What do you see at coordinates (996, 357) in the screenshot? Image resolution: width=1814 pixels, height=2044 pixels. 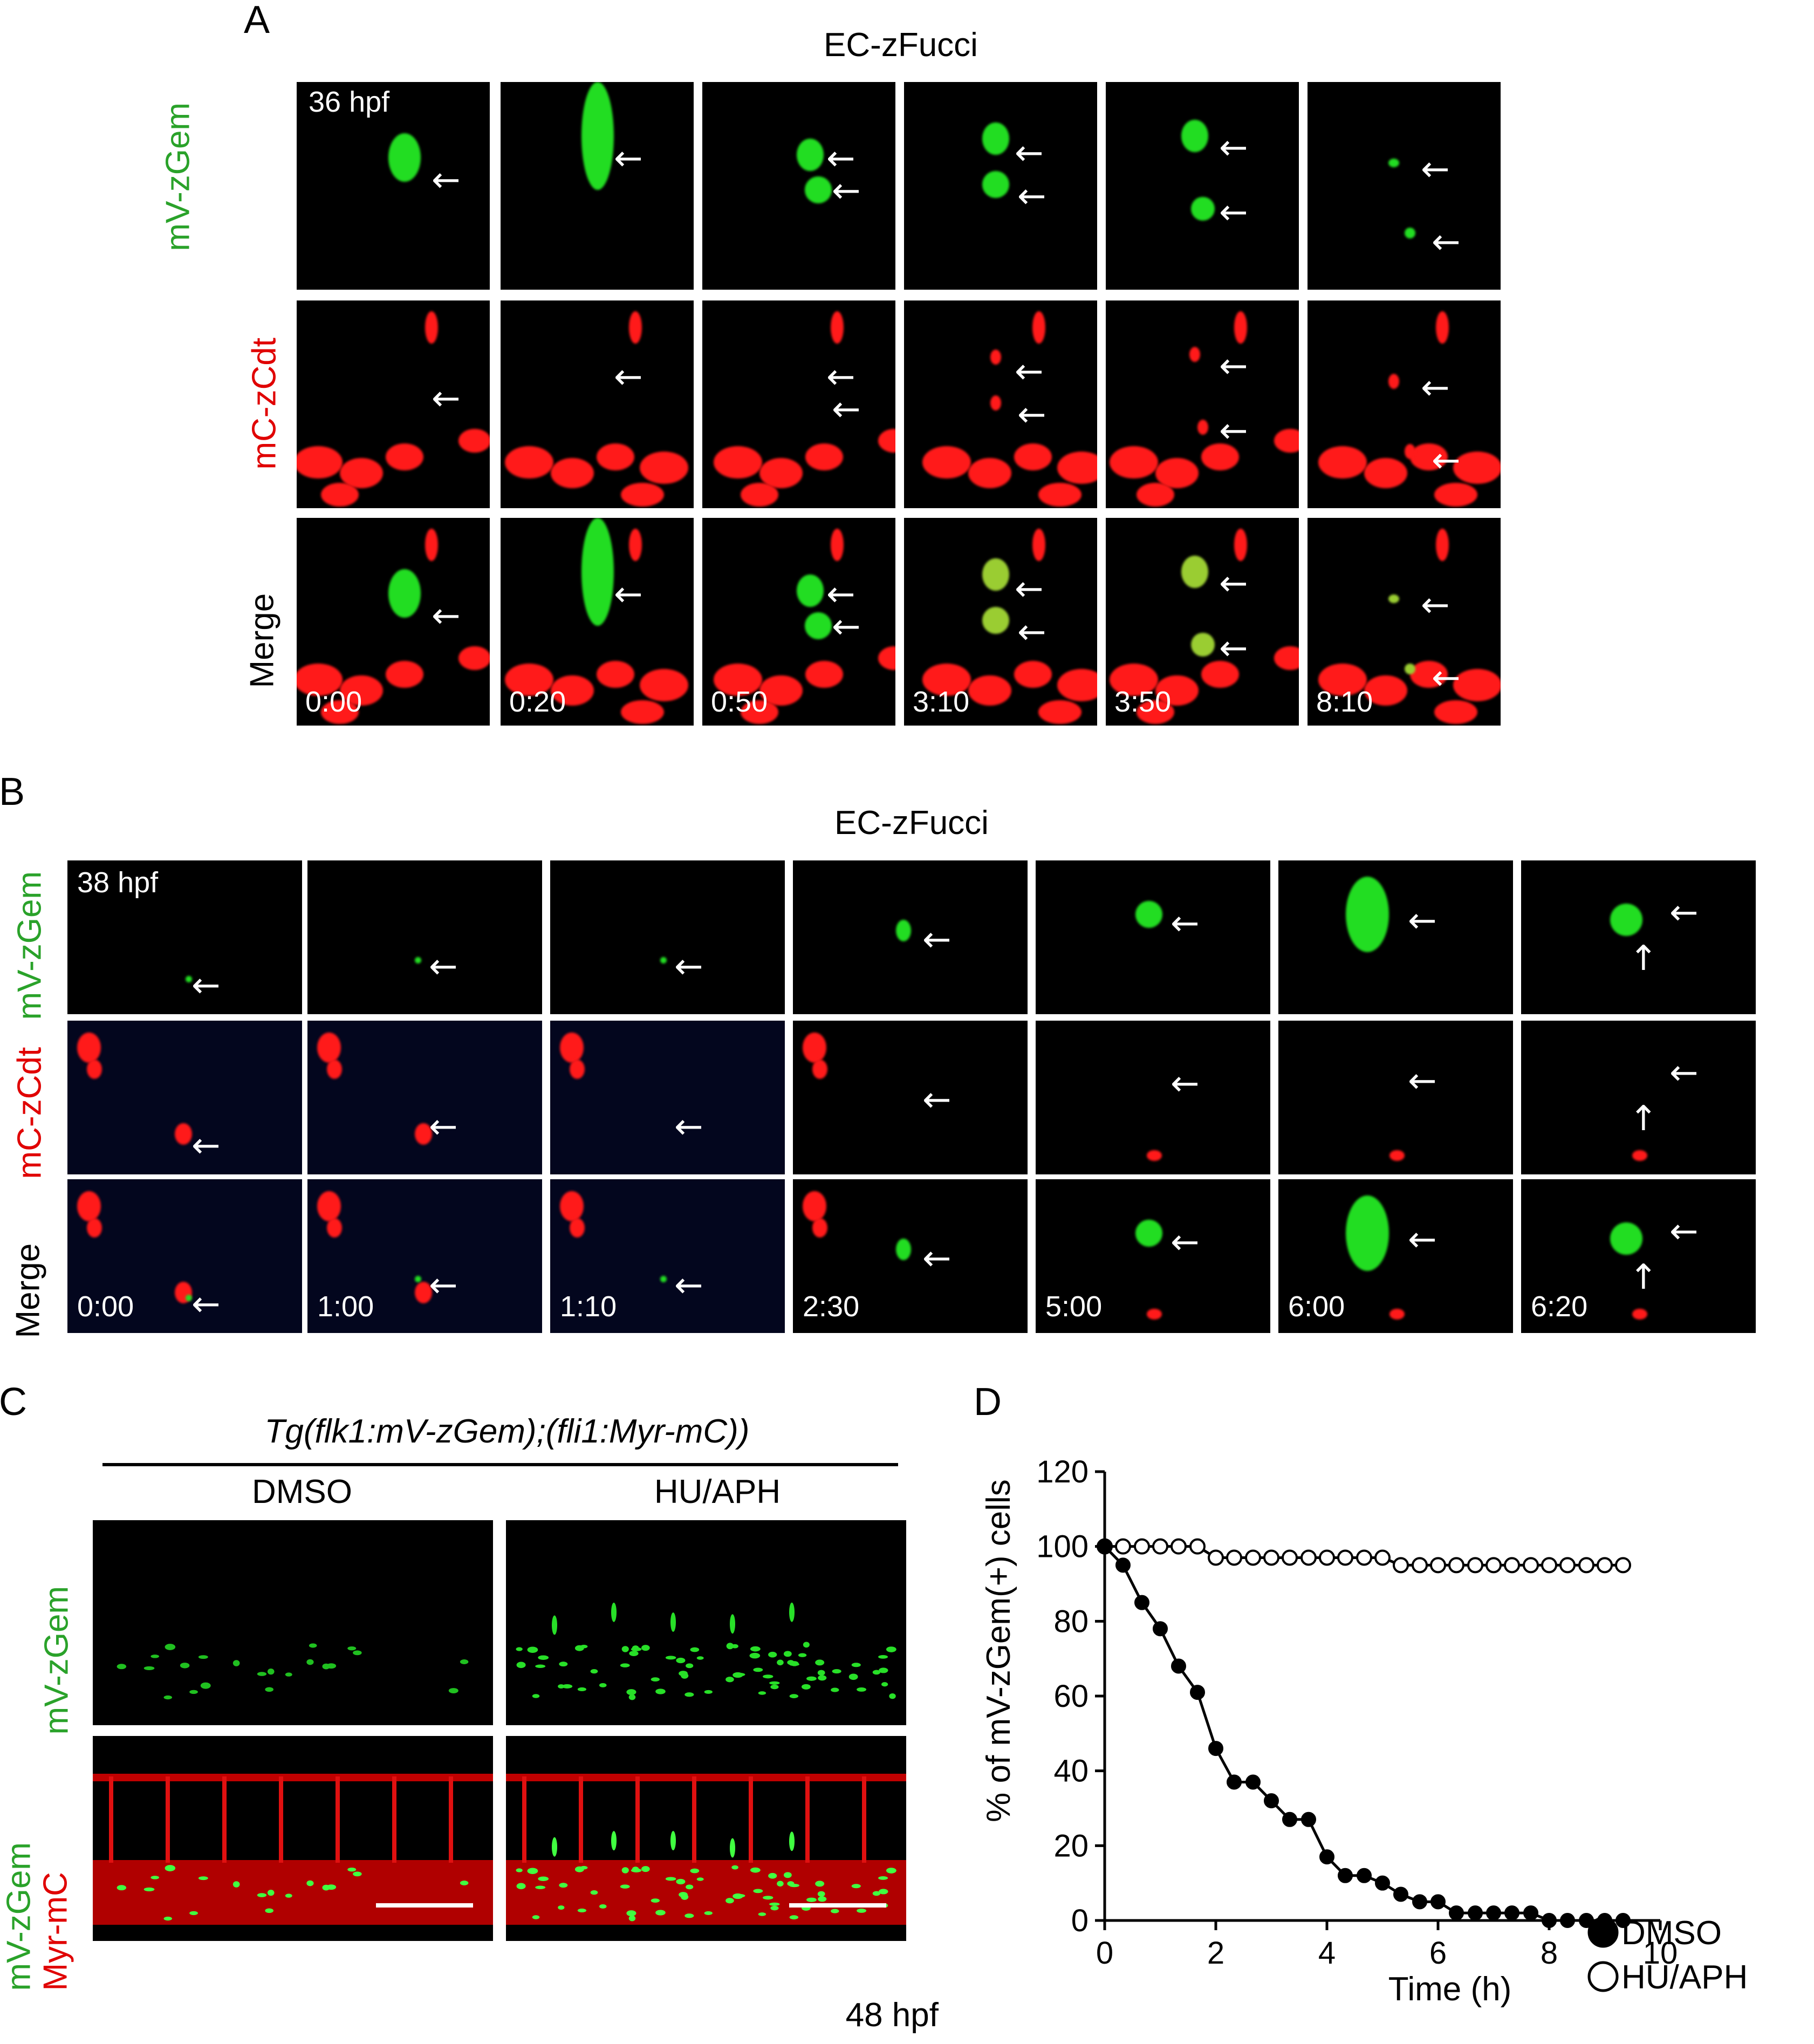 I see `red-daughter-cell` at bounding box center [996, 357].